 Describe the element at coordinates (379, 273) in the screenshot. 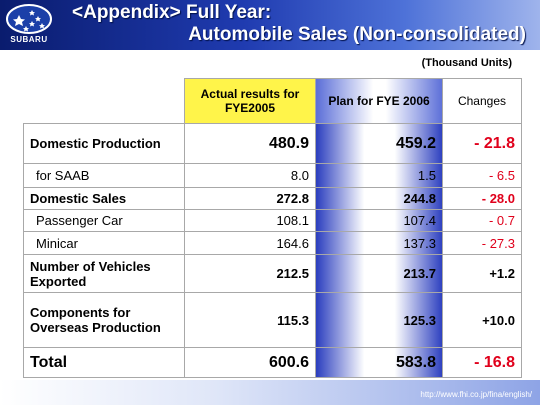

I see `cell-plan: 213.7` at that location.